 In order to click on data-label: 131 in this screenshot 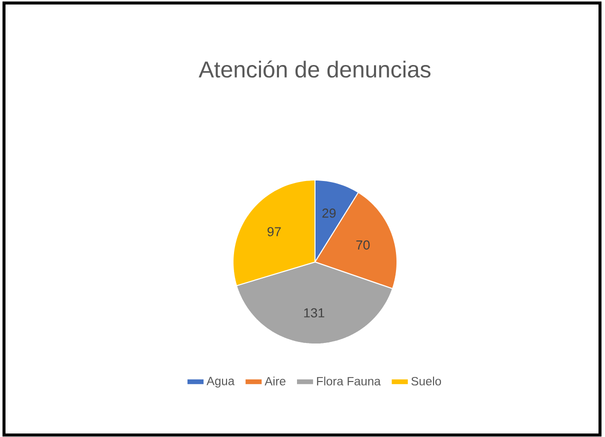, I will do `click(314, 313)`.